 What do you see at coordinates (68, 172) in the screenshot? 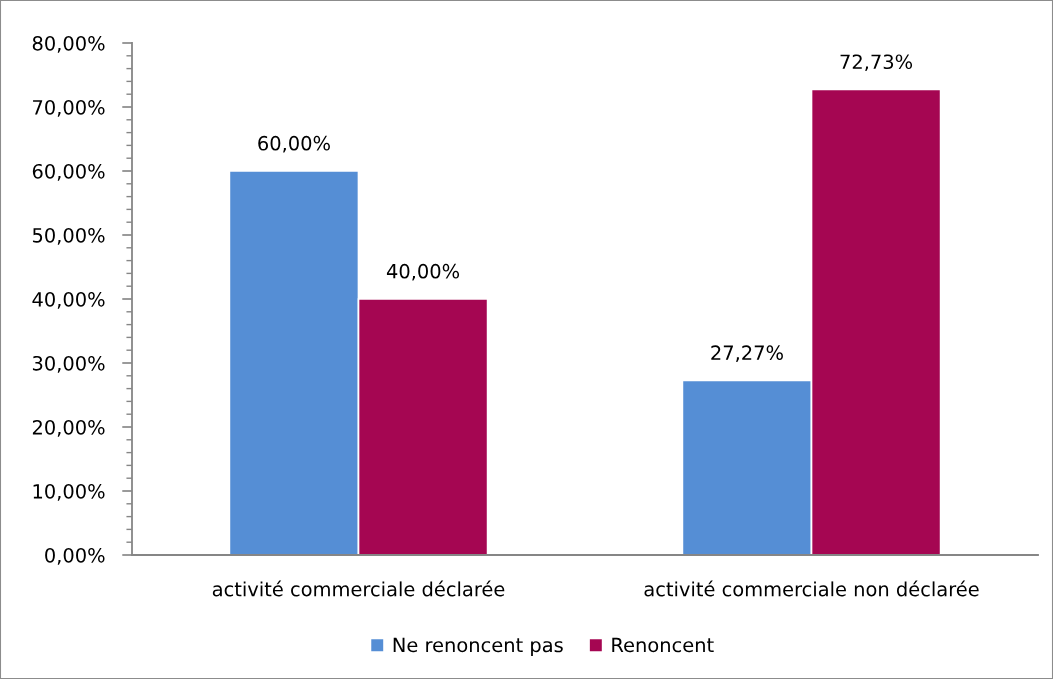
I see `y-tick-label: 60,00%` at bounding box center [68, 172].